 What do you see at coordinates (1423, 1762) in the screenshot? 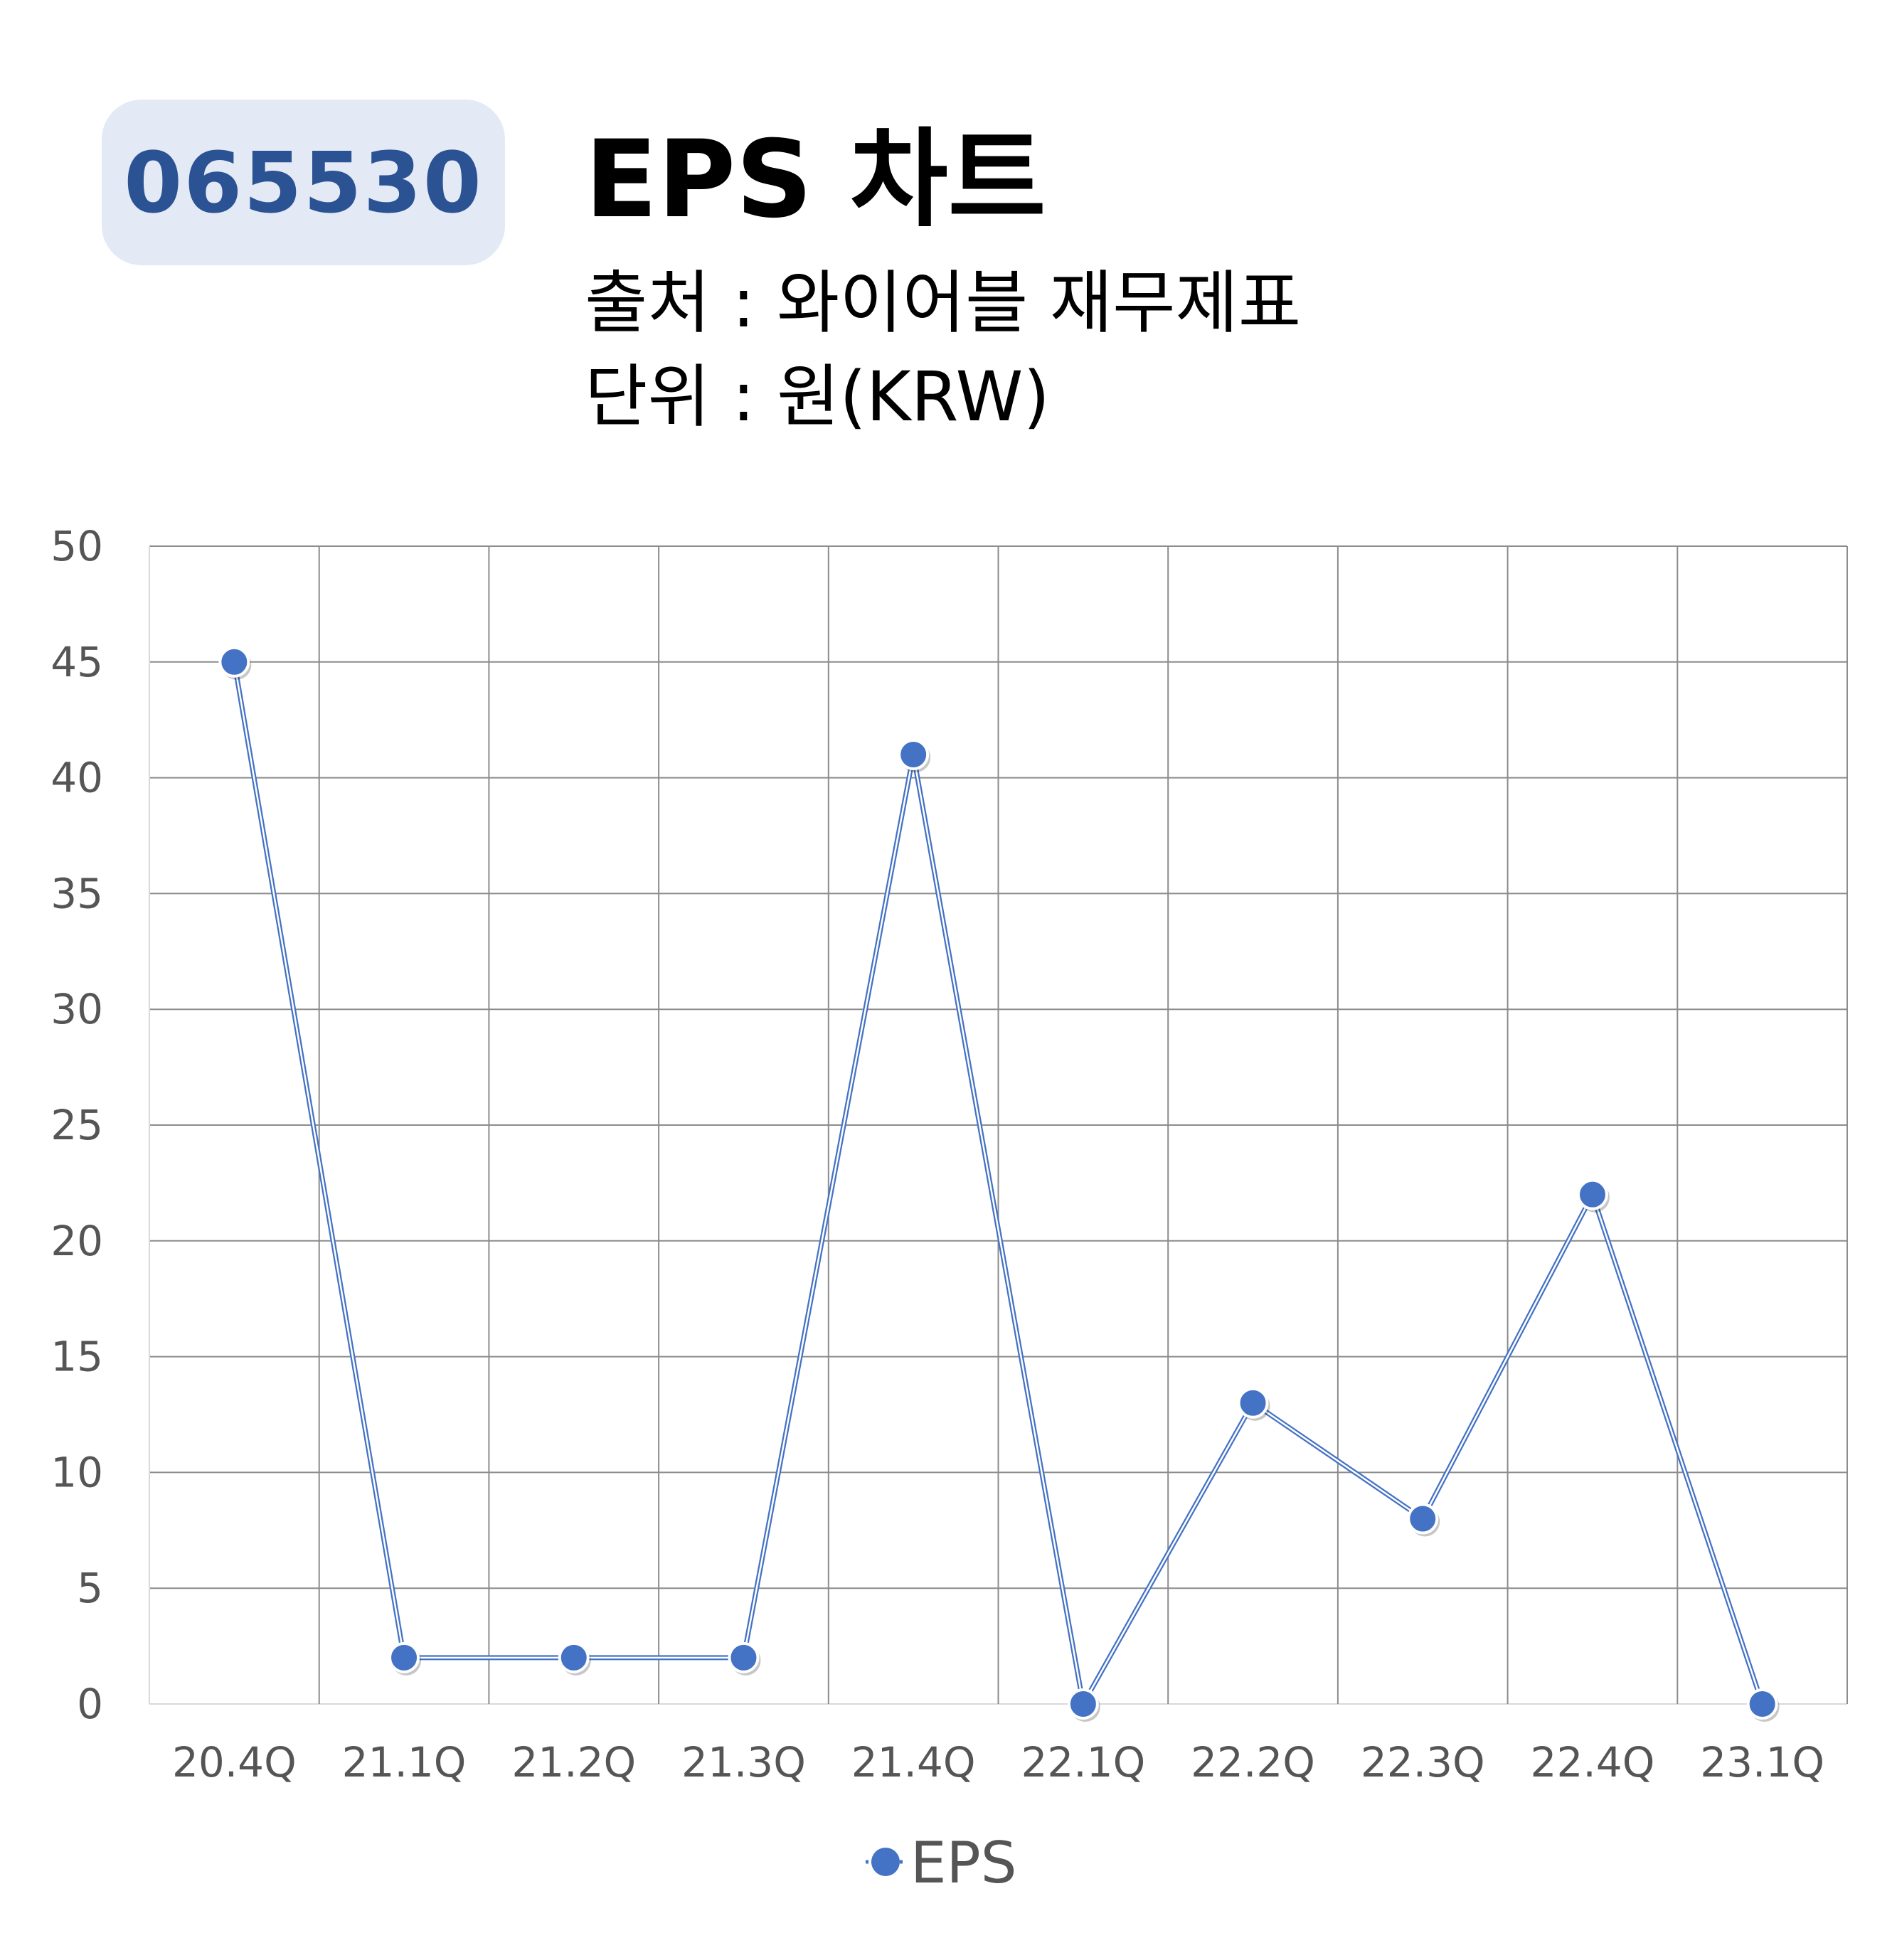
I see `x-tick-label: 22.3Q` at bounding box center [1423, 1762].